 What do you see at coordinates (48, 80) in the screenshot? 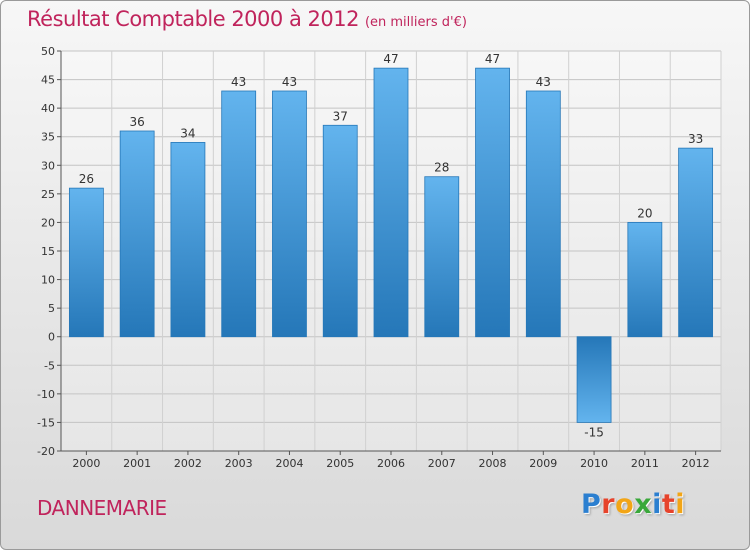
I see `y-tick-label: 45` at bounding box center [48, 80].